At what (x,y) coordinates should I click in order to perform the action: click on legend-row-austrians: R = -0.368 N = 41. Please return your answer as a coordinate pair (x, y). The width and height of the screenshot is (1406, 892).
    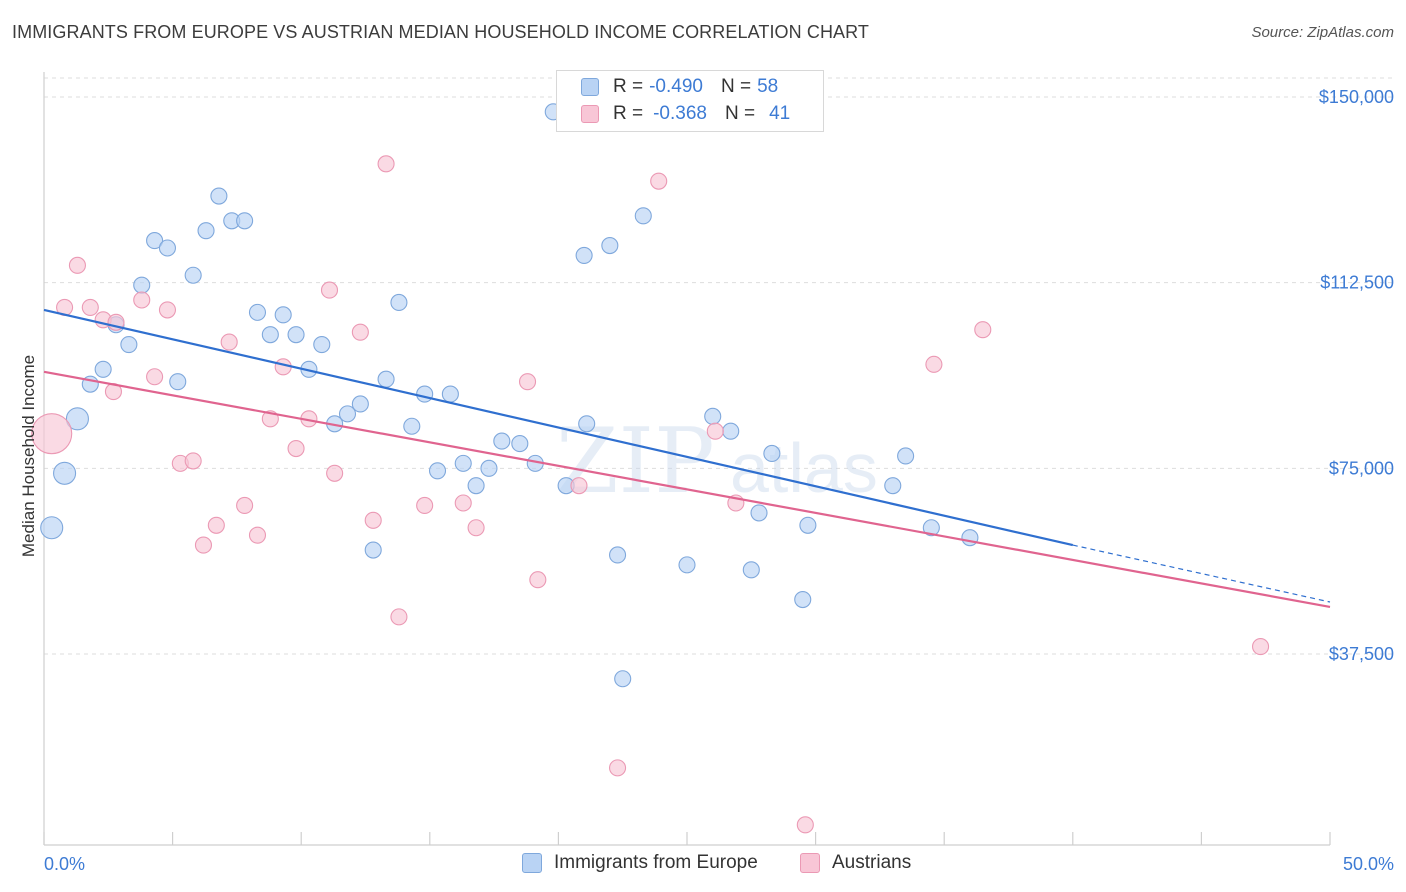
    Looking at the image, I should click on (685, 114).